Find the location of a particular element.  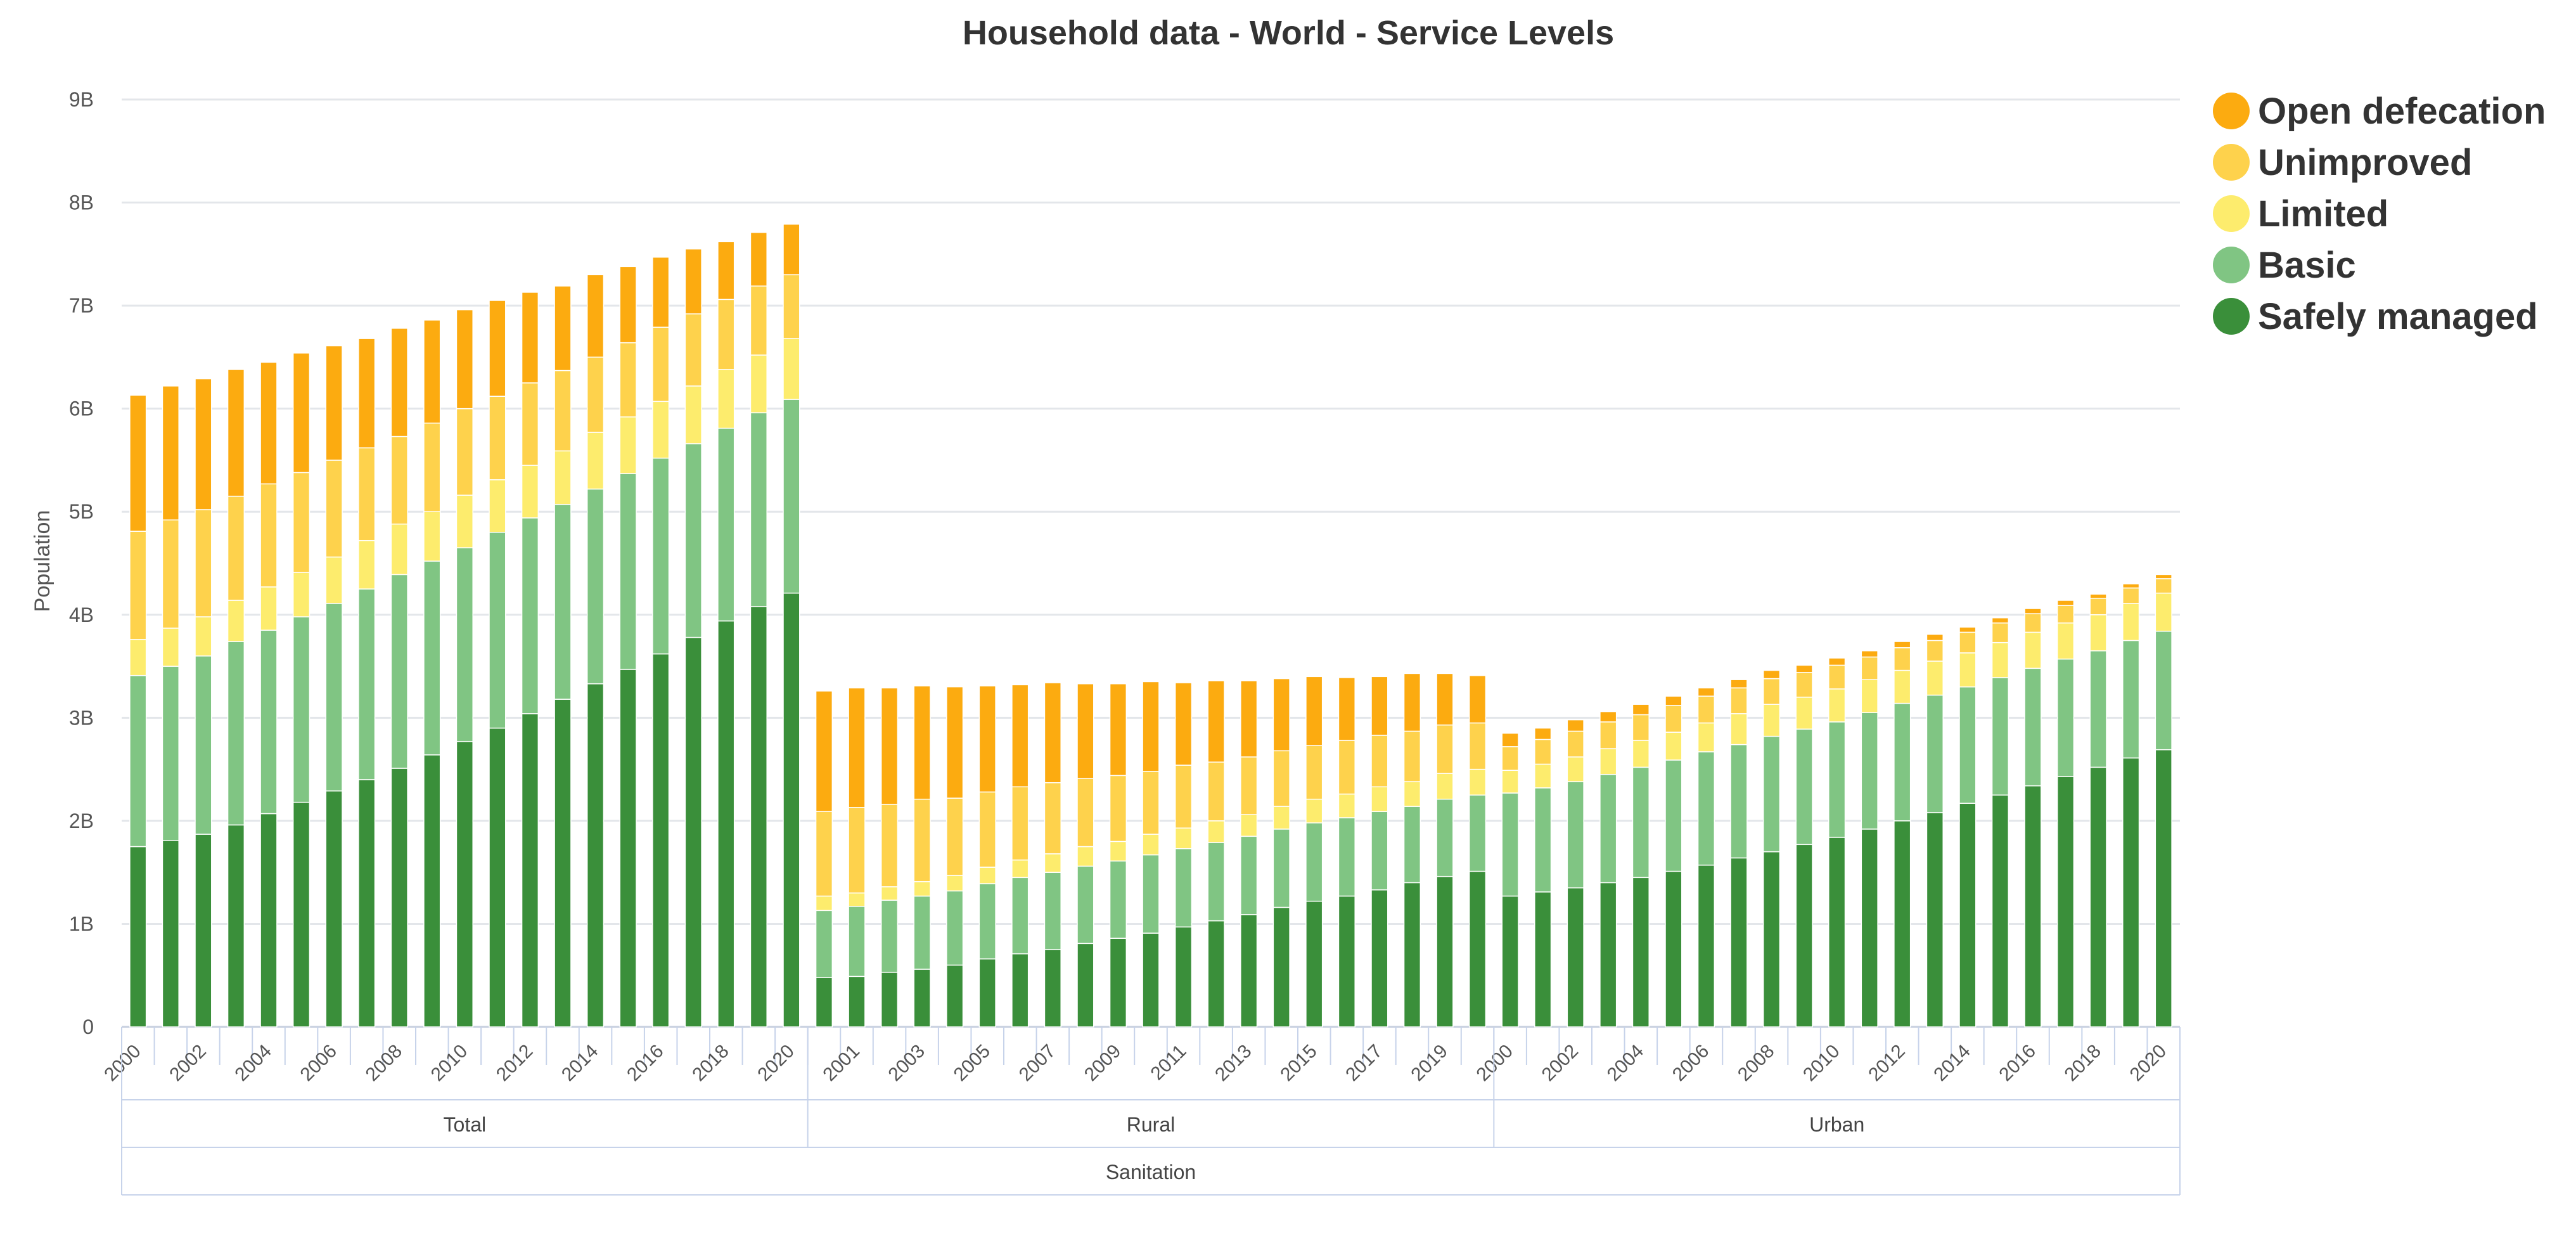

legend-label: Unimproved is located at coordinates (2365, 162).